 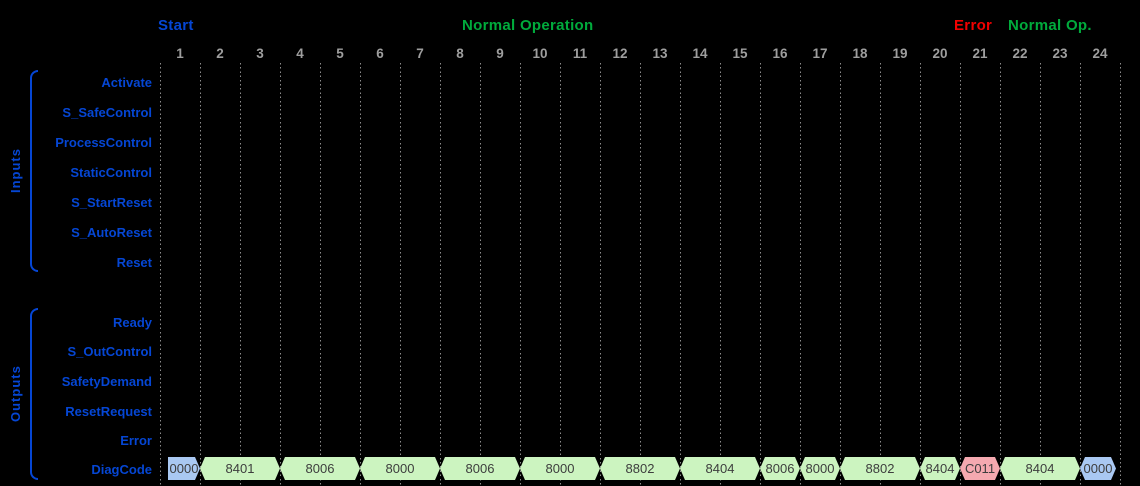 What do you see at coordinates (126, 82) in the screenshot?
I see `signal-label: Activate` at bounding box center [126, 82].